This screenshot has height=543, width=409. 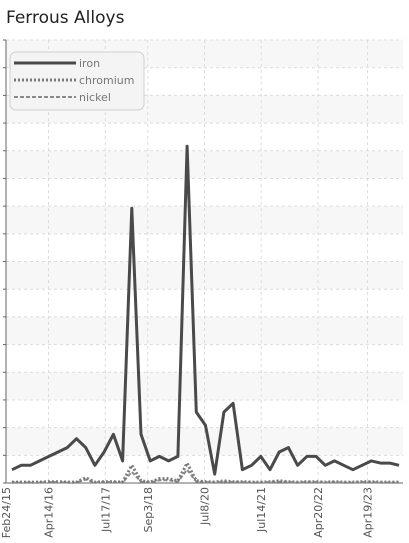 I want to click on legend: iron chromium nickel, so click(x=77, y=81).